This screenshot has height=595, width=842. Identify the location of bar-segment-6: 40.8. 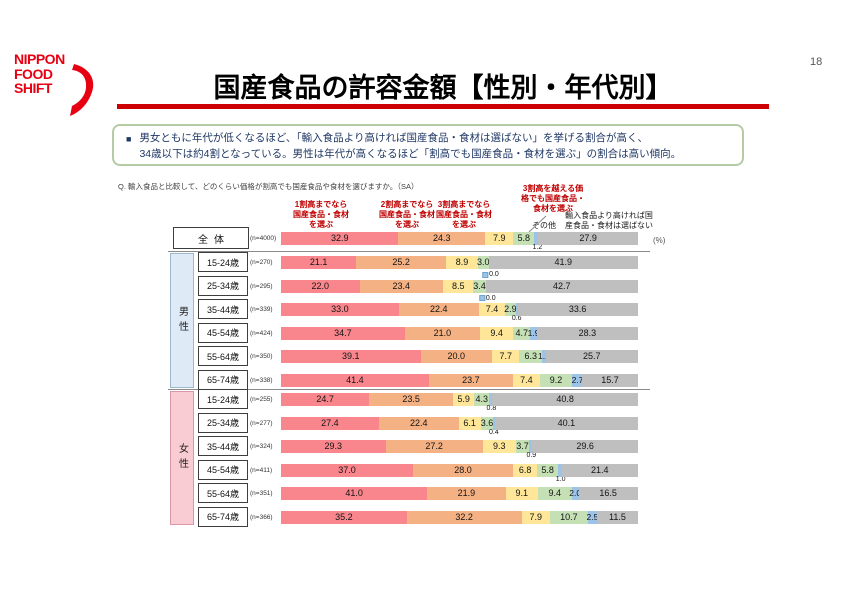
(565, 399).